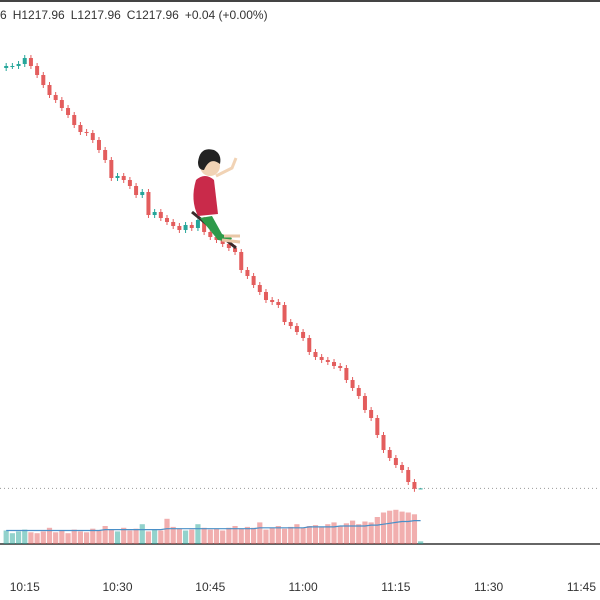  What do you see at coordinates (213, 526) in the screenshot?
I see `volume-ma-line` at bounding box center [213, 526].